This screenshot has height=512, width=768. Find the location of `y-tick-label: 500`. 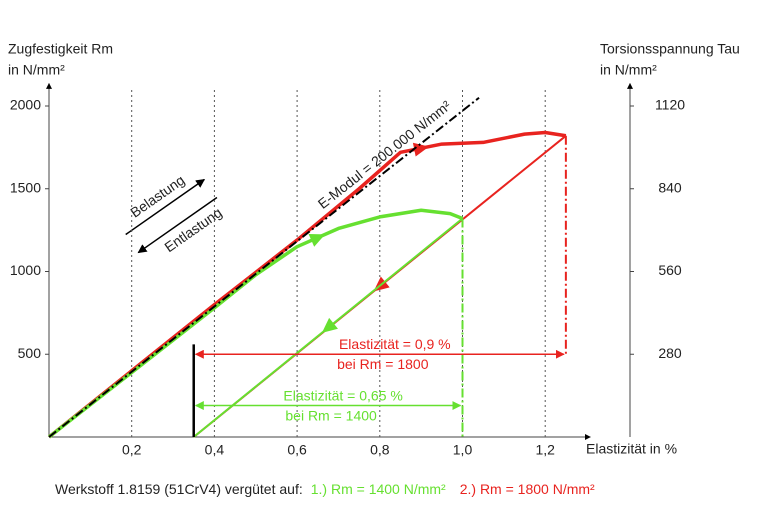

y-tick-label: 500 is located at coordinates (30, 353).